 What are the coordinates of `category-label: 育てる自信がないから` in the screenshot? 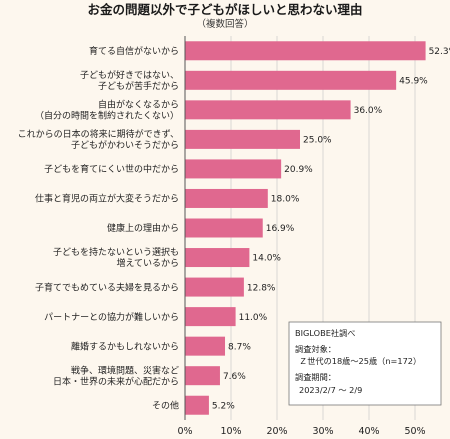 It's located at (134, 51).